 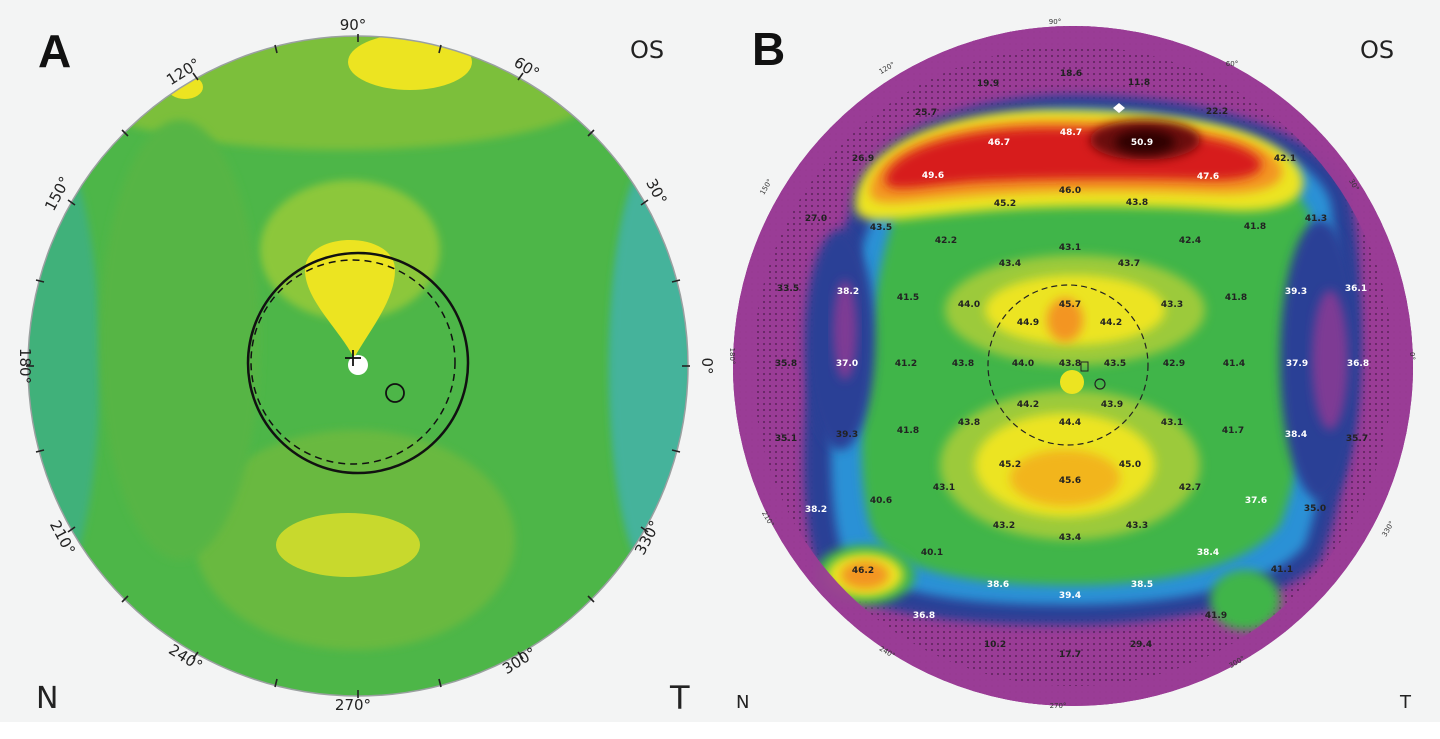 I want to click on value-label: 41.2, so click(x=906, y=364).